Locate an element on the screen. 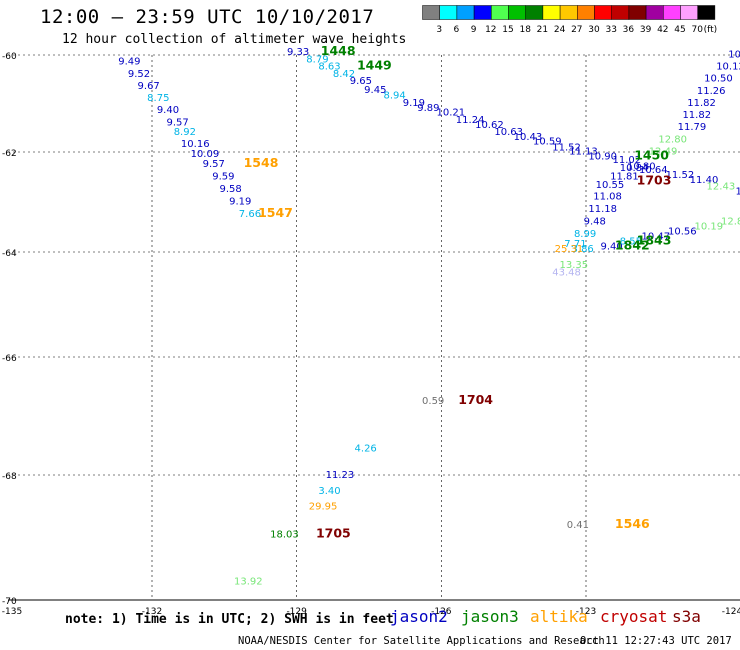 This screenshot has width=740, height=650. lat-tick-label: -70 is located at coordinates (9, 602).